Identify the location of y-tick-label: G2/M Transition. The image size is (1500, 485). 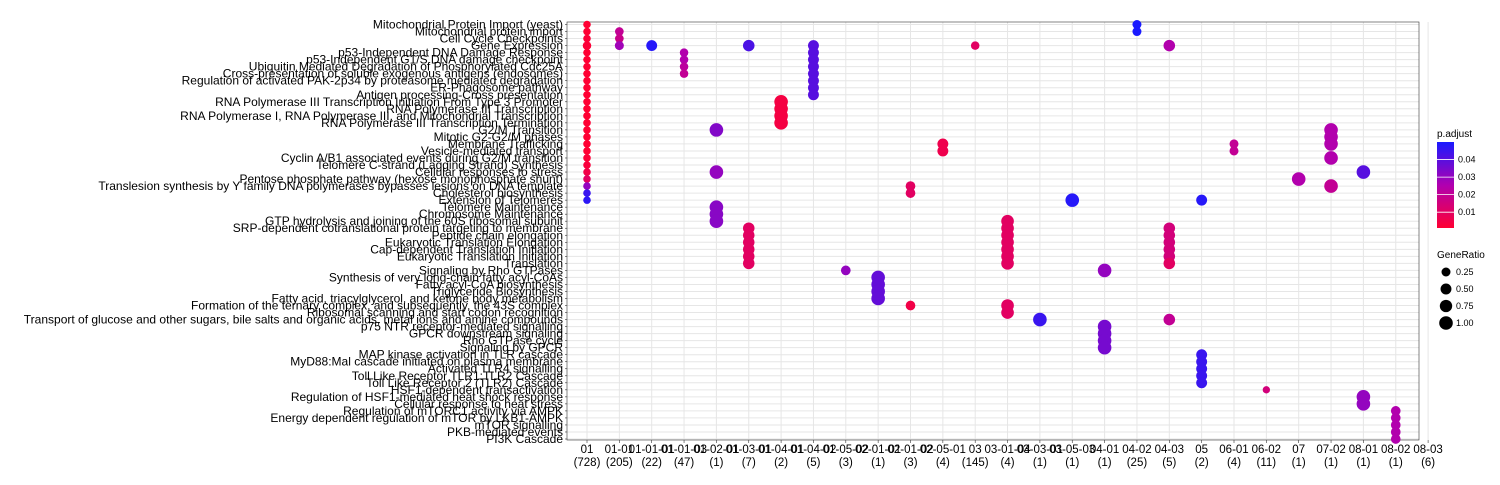
(520, 130).